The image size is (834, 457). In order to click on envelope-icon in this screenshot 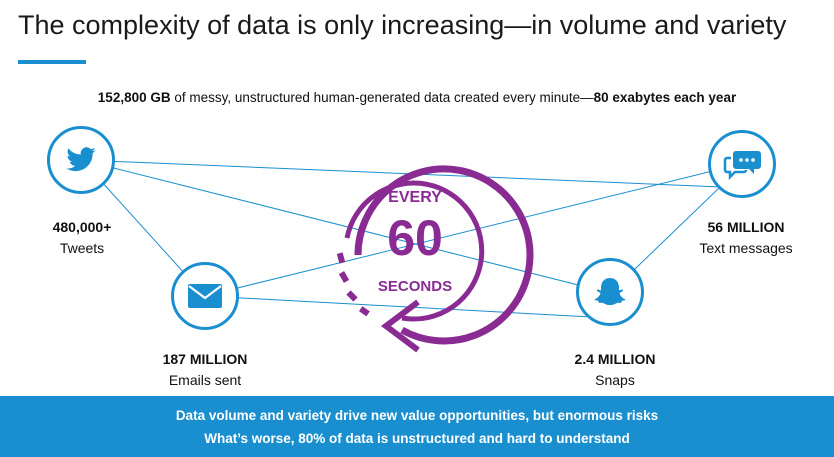, I will do `click(205, 296)`.